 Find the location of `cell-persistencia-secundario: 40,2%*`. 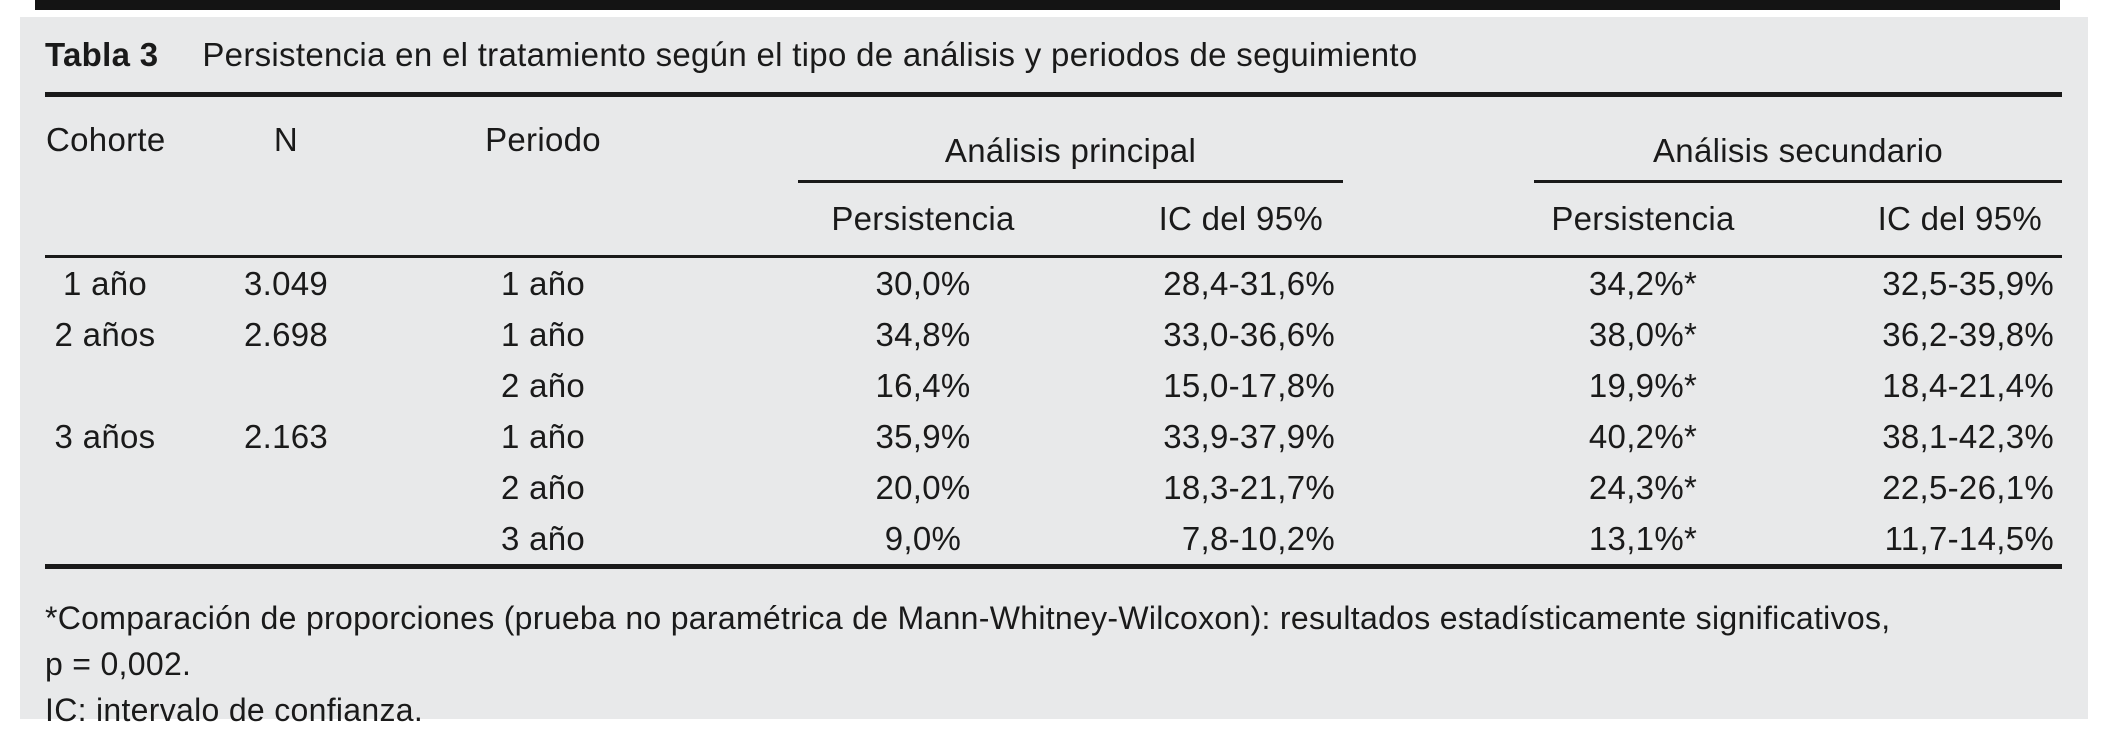

cell-persistencia-secundario: 40,2%* is located at coordinates (1643, 436).